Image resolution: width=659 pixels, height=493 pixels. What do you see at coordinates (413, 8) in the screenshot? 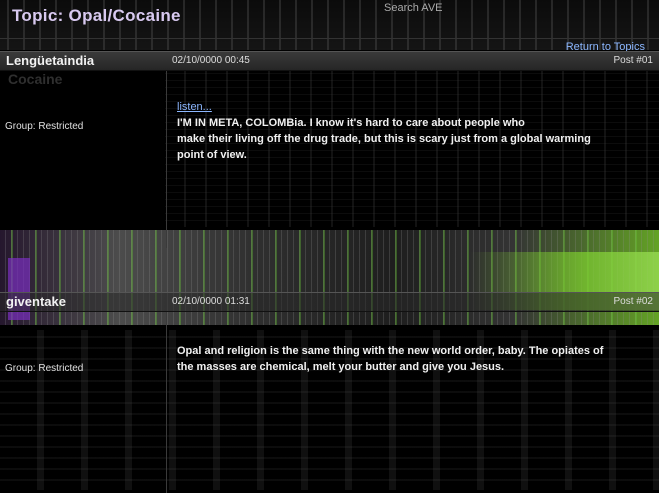
I see `search-label: Search AVE` at bounding box center [413, 8].